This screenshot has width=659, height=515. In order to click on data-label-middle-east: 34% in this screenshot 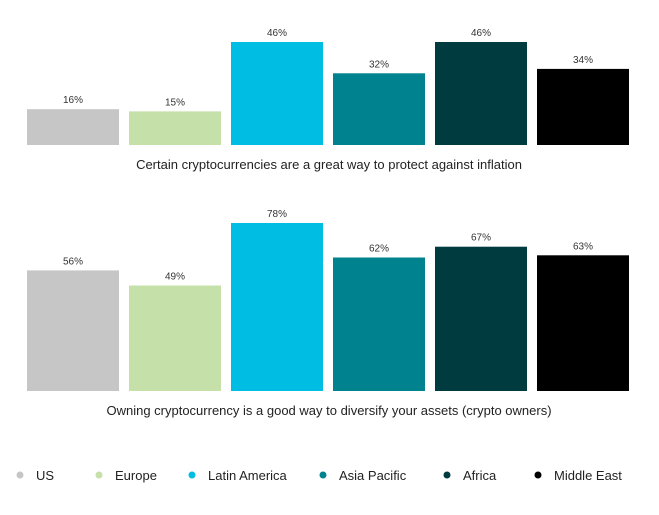, I will do `click(583, 60)`.